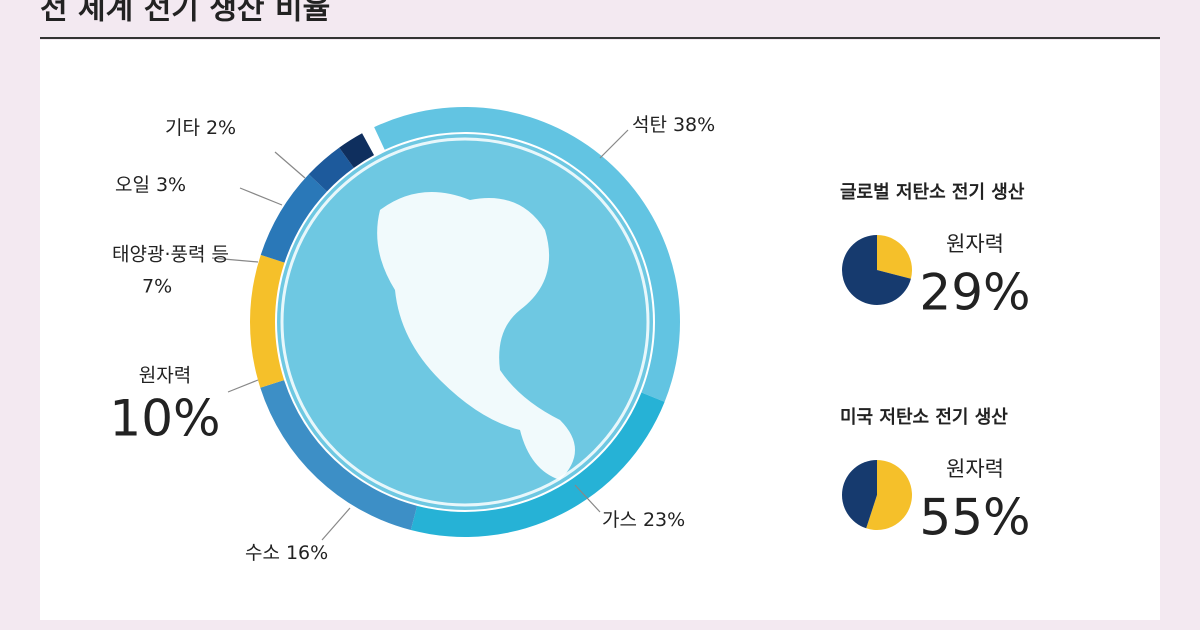 This screenshot has width=1200, height=630. What do you see at coordinates (221, 128) in the screenshot?
I see `segment-value: 2%` at bounding box center [221, 128].